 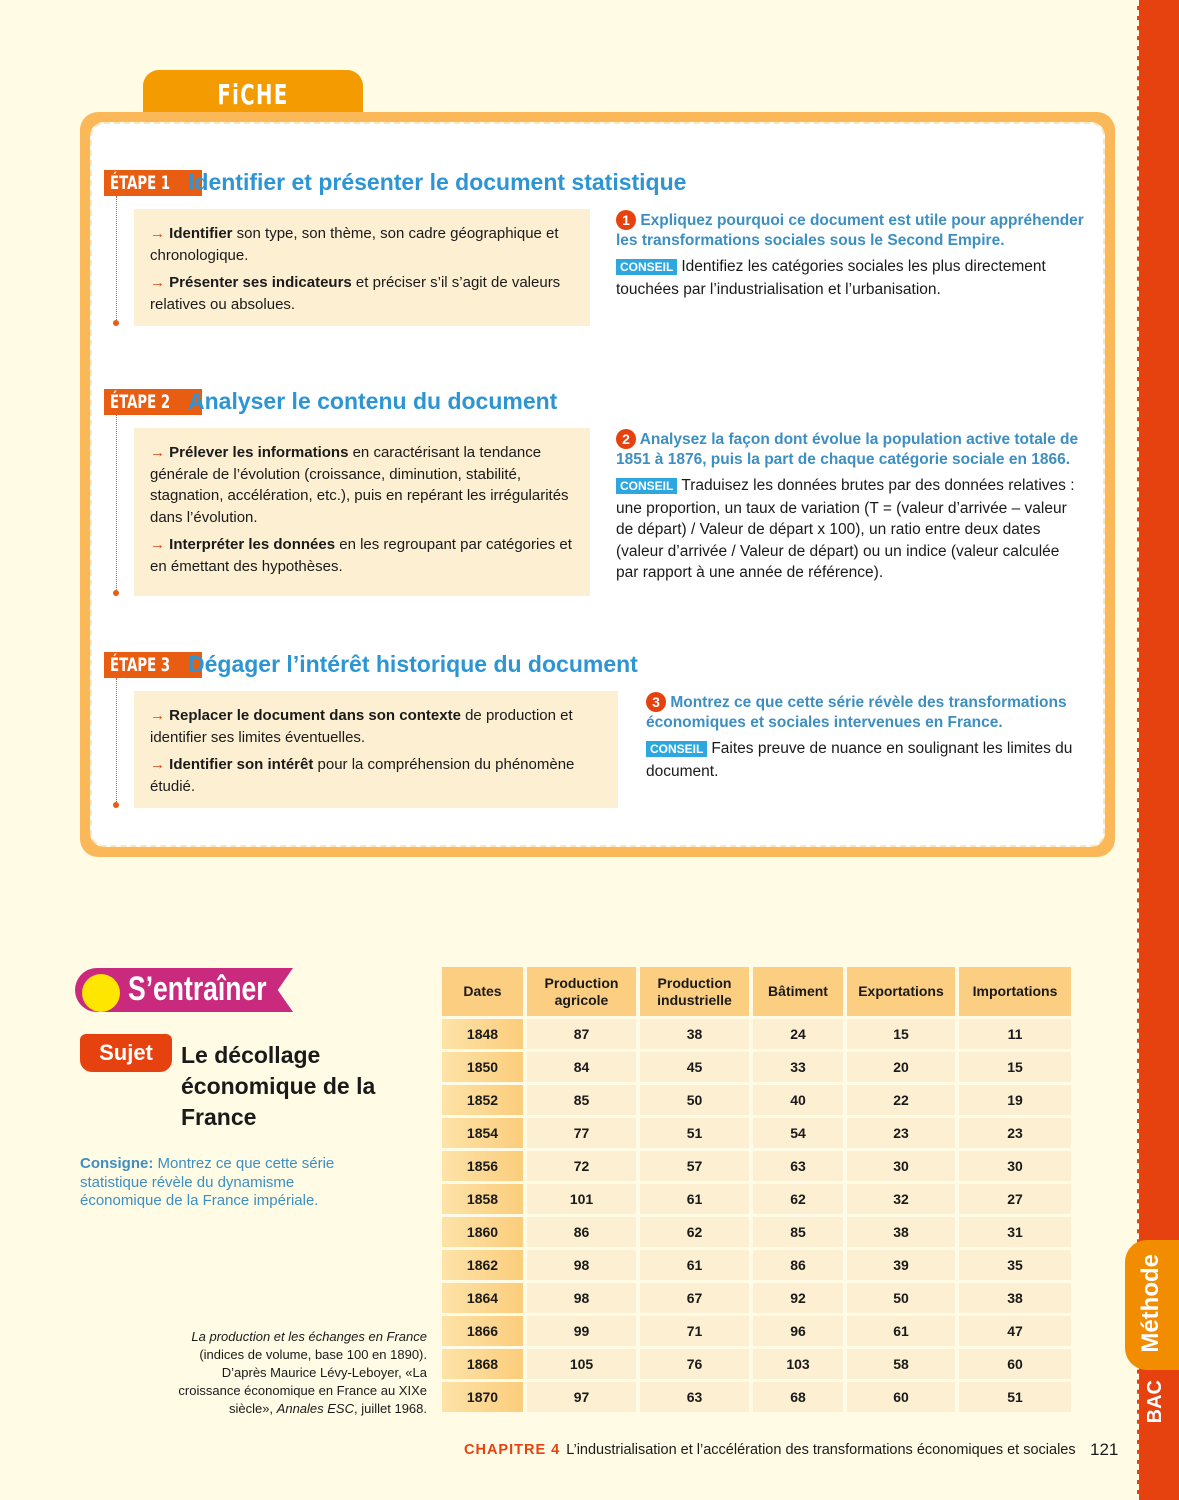 What do you see at coordinates (901, 1199) in the screenshot?
I see `value-cell: 32` at bounding box center [901, 1199].